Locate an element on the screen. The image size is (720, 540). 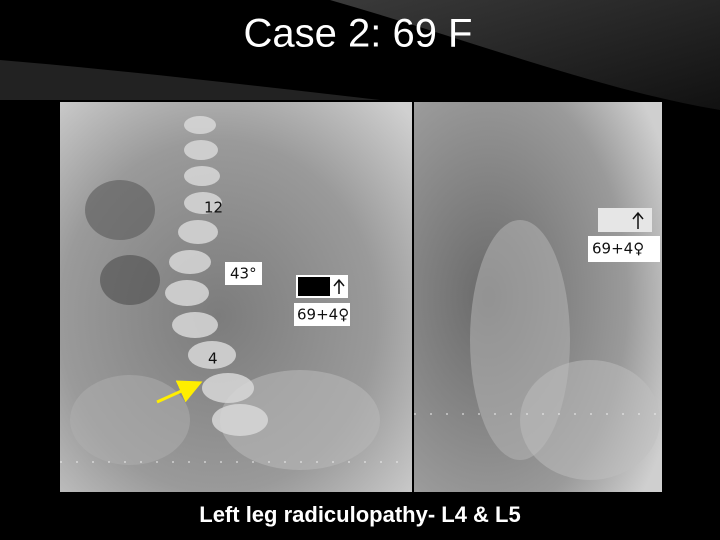
image-label: 43° is located at coordinates (243, 274).